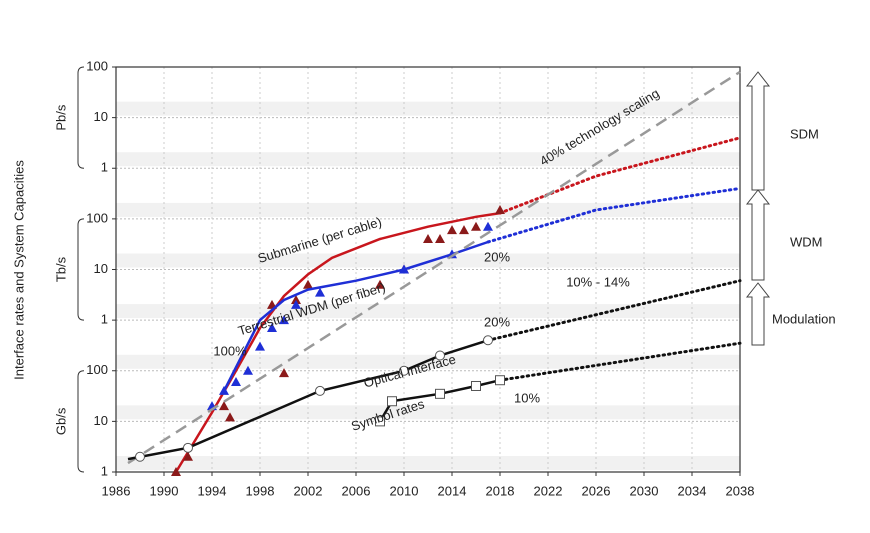  What do you see at coordinates (804, 133) in the screenshot?
I see `right-label: SDM` at bounding box center [804, 133].